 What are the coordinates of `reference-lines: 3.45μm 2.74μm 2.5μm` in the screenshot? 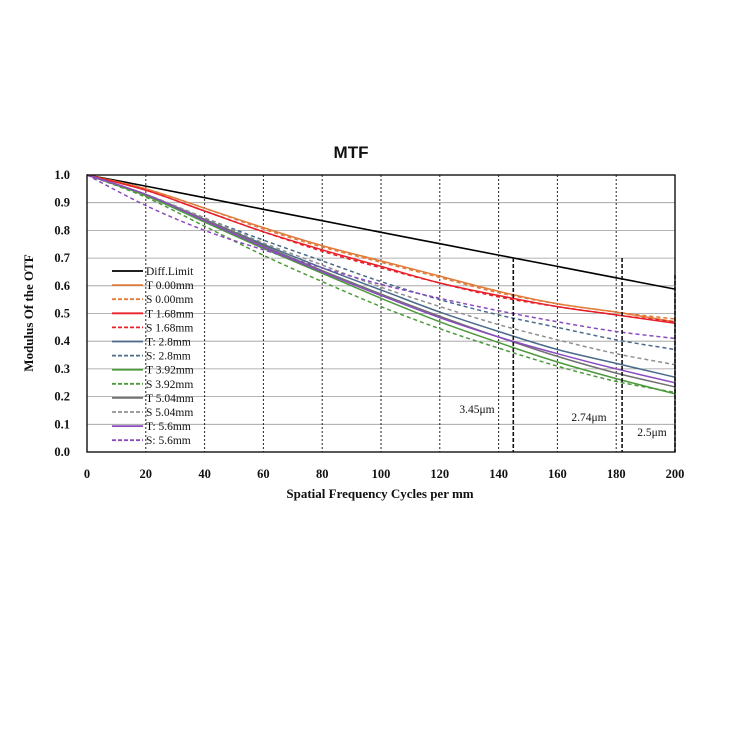 It's located at (567, 355).